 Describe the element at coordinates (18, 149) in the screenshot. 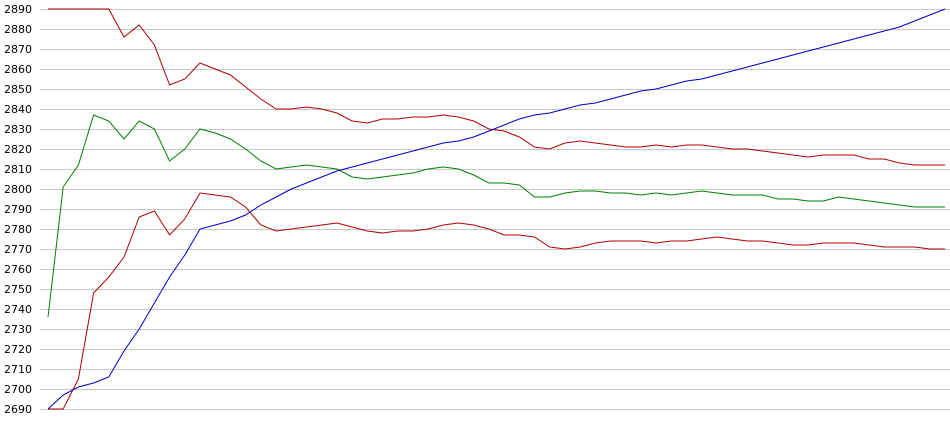

I see `y-tick-label: 2820` at that location.